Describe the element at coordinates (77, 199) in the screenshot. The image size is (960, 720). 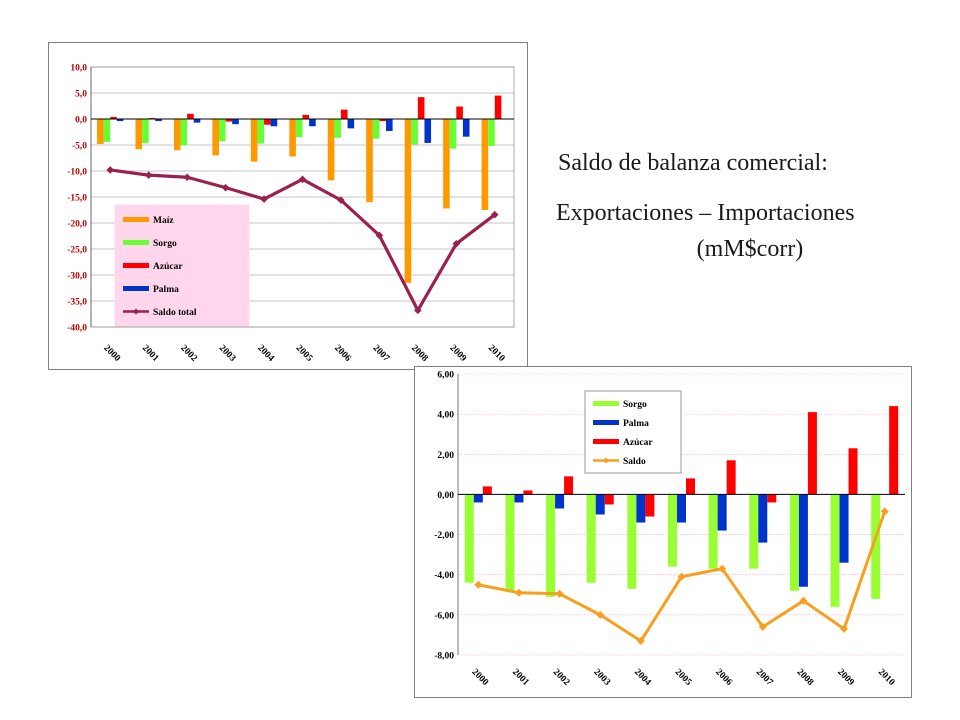
I see `y-tick-label: -15,0` at that location.